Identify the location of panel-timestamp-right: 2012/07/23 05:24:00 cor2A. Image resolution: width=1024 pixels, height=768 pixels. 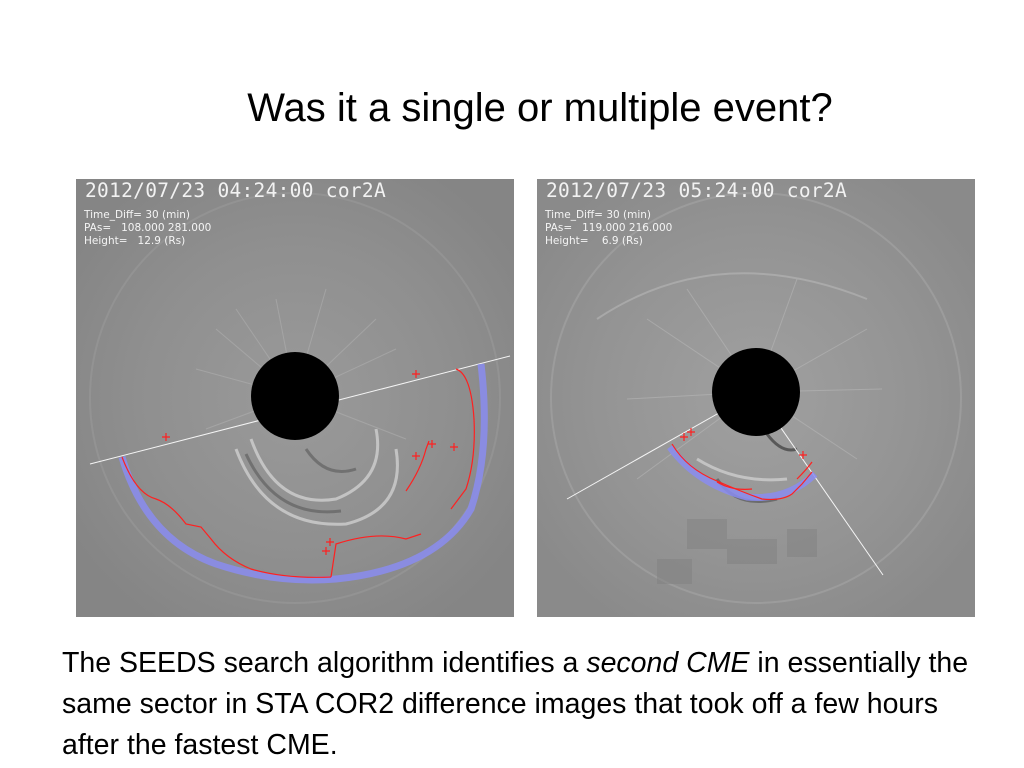
(696, 190).